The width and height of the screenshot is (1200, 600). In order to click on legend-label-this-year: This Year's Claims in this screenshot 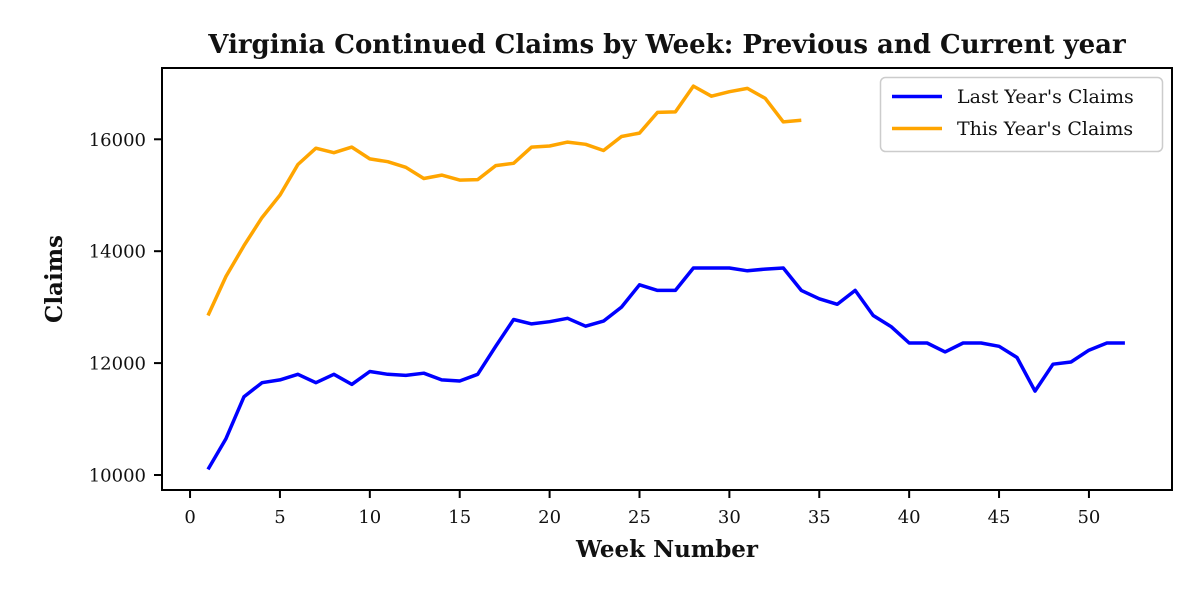, I will do `click(1045, 129)`.